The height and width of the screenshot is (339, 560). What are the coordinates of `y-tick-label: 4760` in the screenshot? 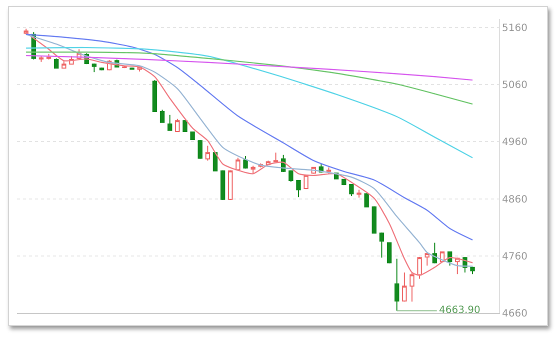 It's located at (515, 256).